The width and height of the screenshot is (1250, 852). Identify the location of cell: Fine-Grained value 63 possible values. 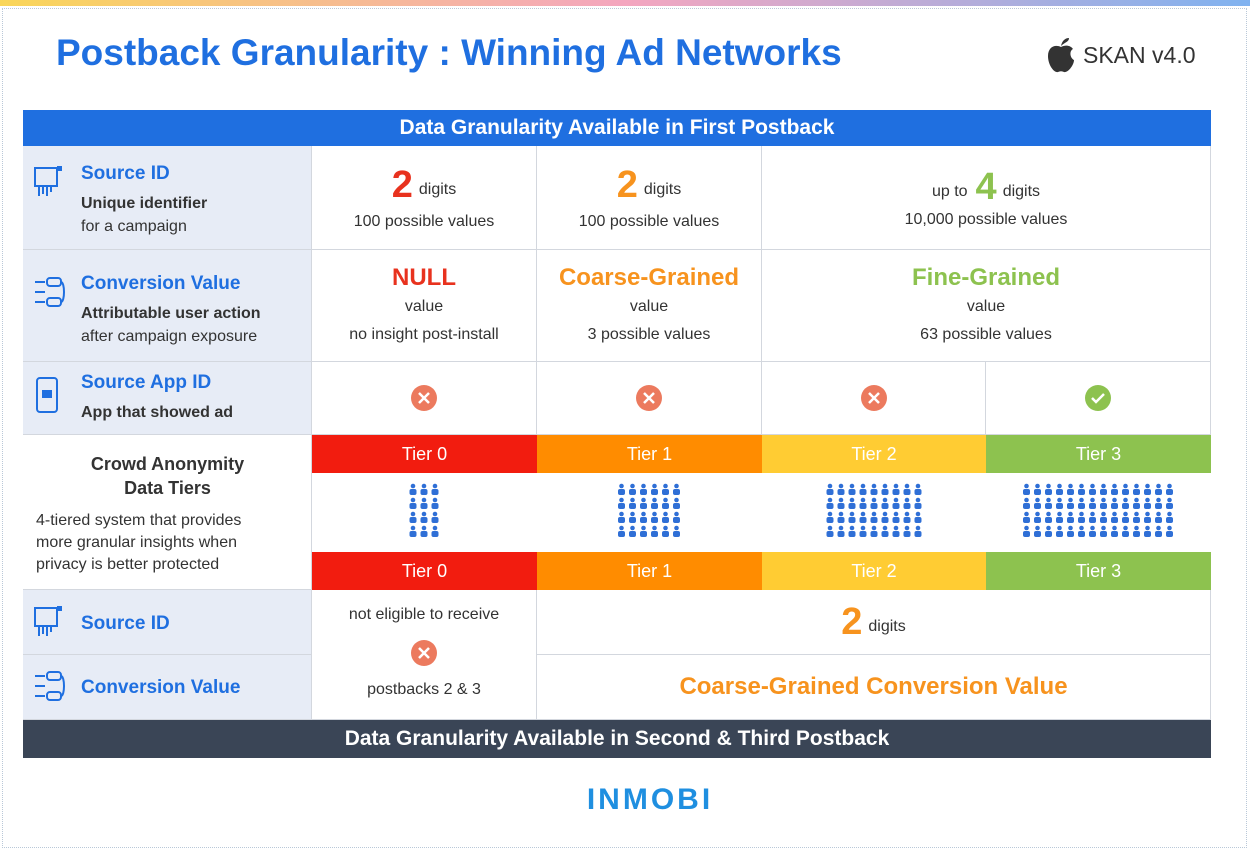
(986, 306).